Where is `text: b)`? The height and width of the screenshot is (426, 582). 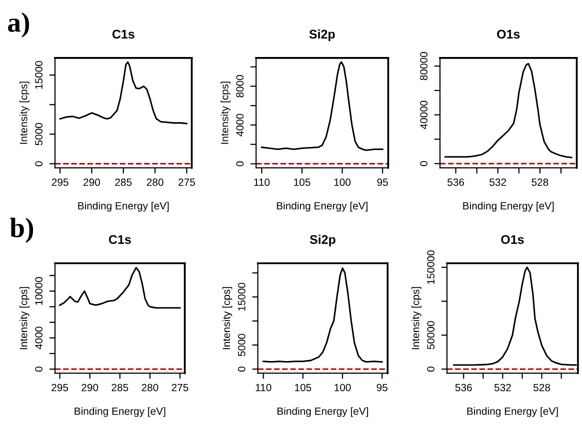 text: b) is located at coordinates (22, 230).